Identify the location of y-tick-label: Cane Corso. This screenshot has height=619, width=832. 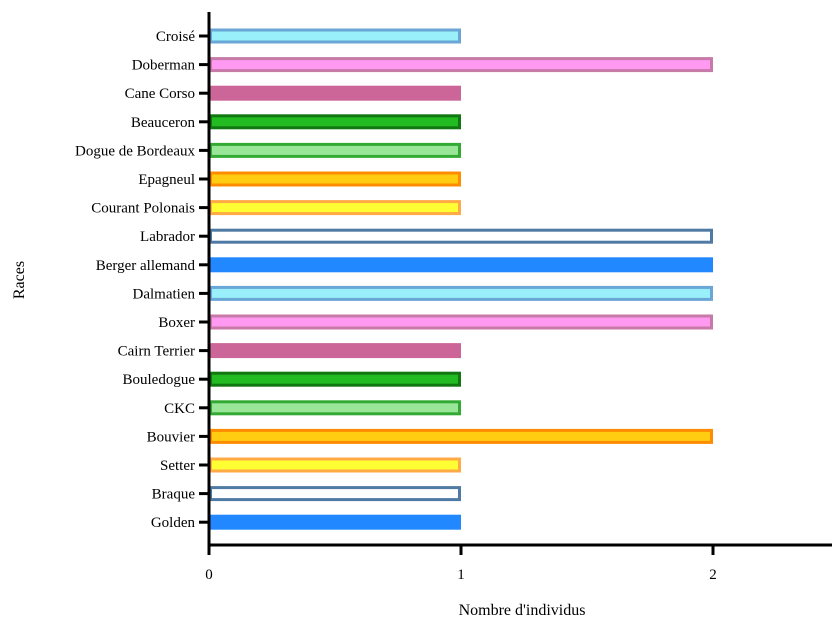
(160, 94).